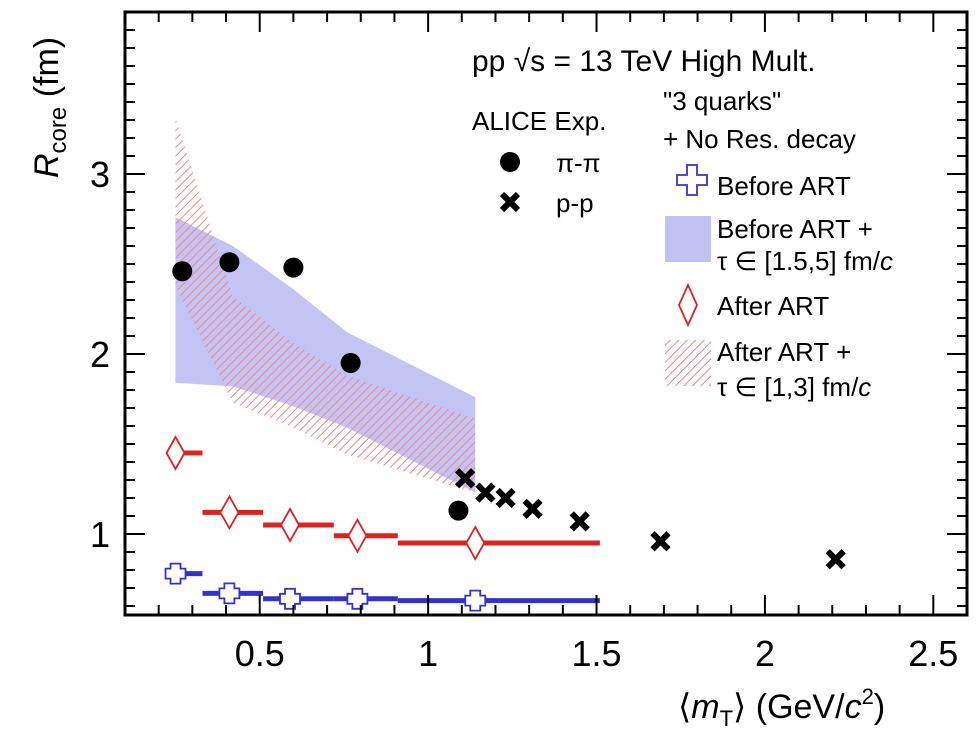 The height and width of the screenshot is (734, 980). I want to click on chart-header: pp √s = 13 TeV High Mult., so click(644, 61).